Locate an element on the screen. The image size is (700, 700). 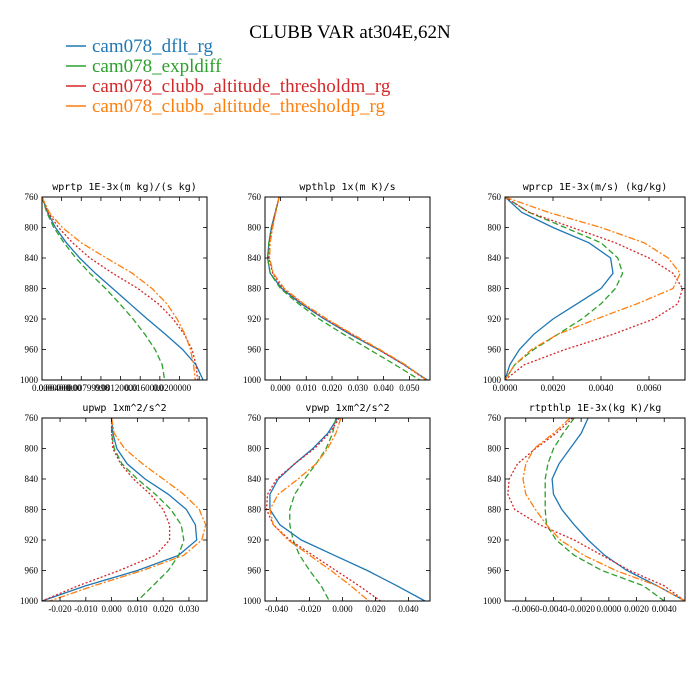
x-tick-label: -0.0060 is located at coordinates (526, 609).